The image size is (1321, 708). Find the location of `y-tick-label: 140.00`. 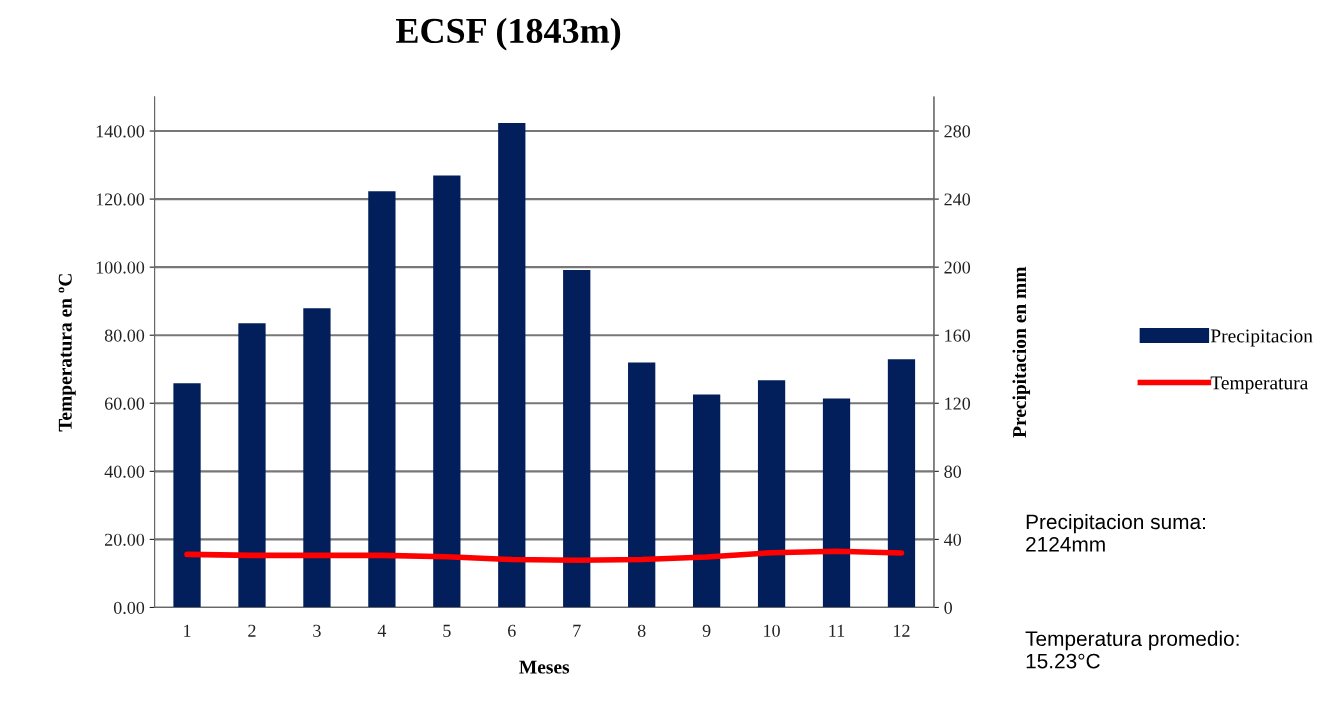

y-tick-label: 140.00 is located at coordinates (120, 131).